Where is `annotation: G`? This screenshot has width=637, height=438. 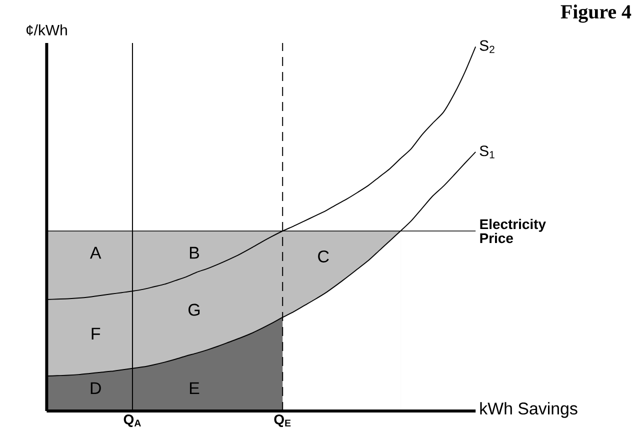
annotation: G is located at coordinates (194, 310).